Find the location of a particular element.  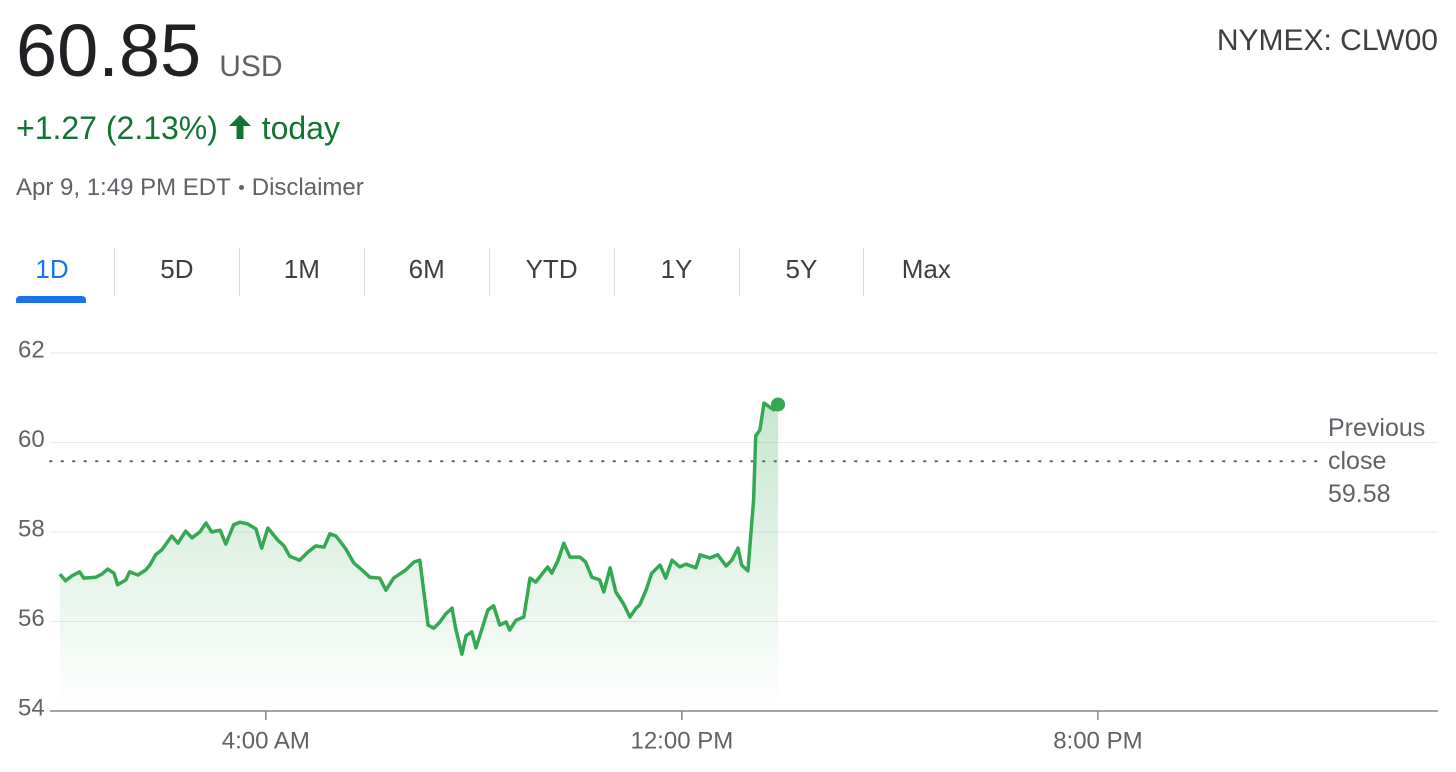

price: 60.85 is located at coordinates (109, 50).